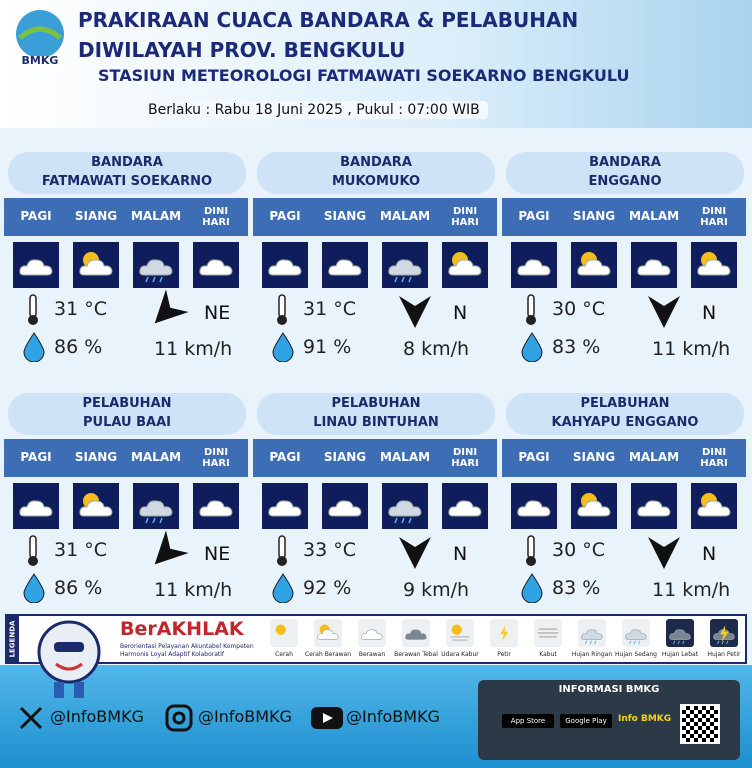 This screenshot has height=768, width=752. Describe the element at coordinates (609, 689) in the screenshot. I see `info-title: INFORMASI BMKG` at that location.